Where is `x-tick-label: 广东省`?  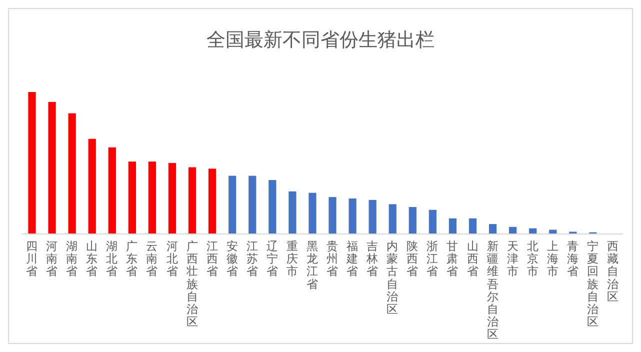 x-tick-label: 广东省 is located at coordinates (132, 258).